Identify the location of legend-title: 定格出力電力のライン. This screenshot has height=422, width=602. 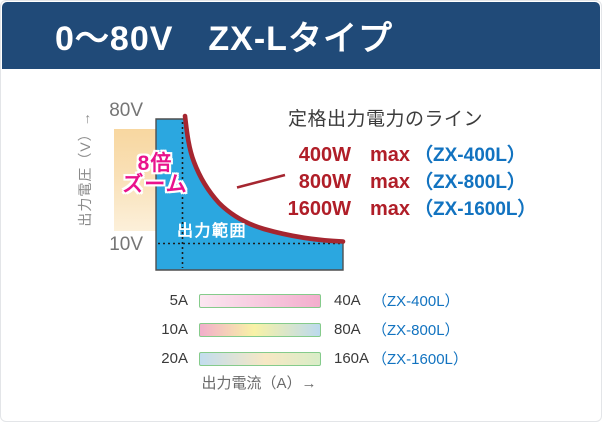
(386, 119).